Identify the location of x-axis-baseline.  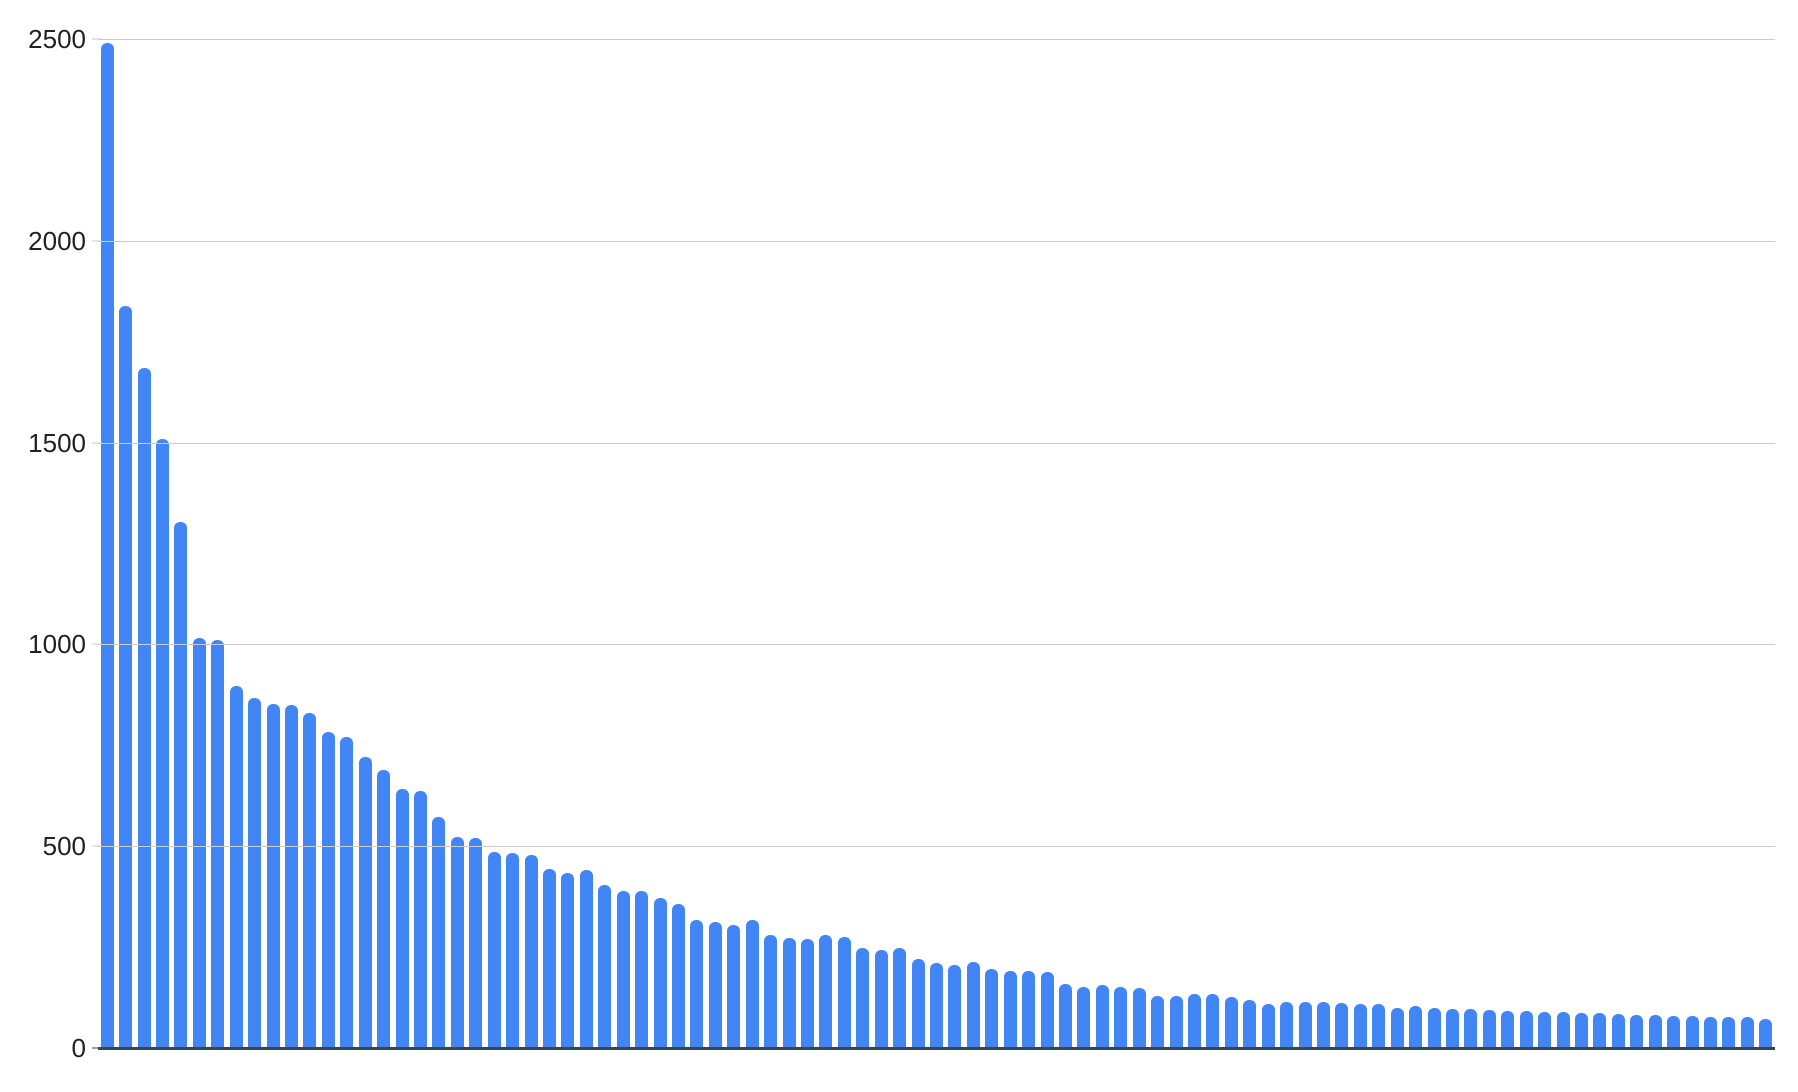
(936, 1048).